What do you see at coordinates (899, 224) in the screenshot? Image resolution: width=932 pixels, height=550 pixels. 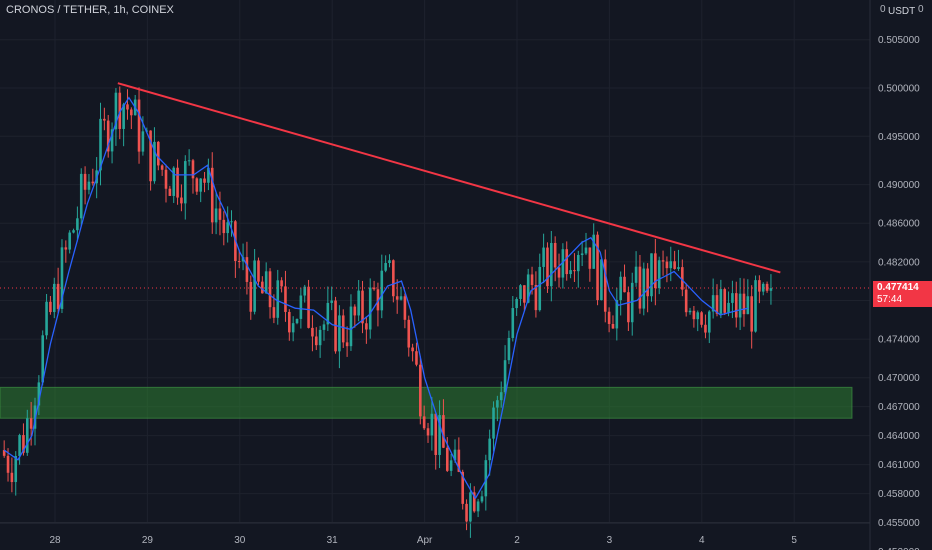 I see `price-tick-label: 0.486000` at bounding box center [899, 224].